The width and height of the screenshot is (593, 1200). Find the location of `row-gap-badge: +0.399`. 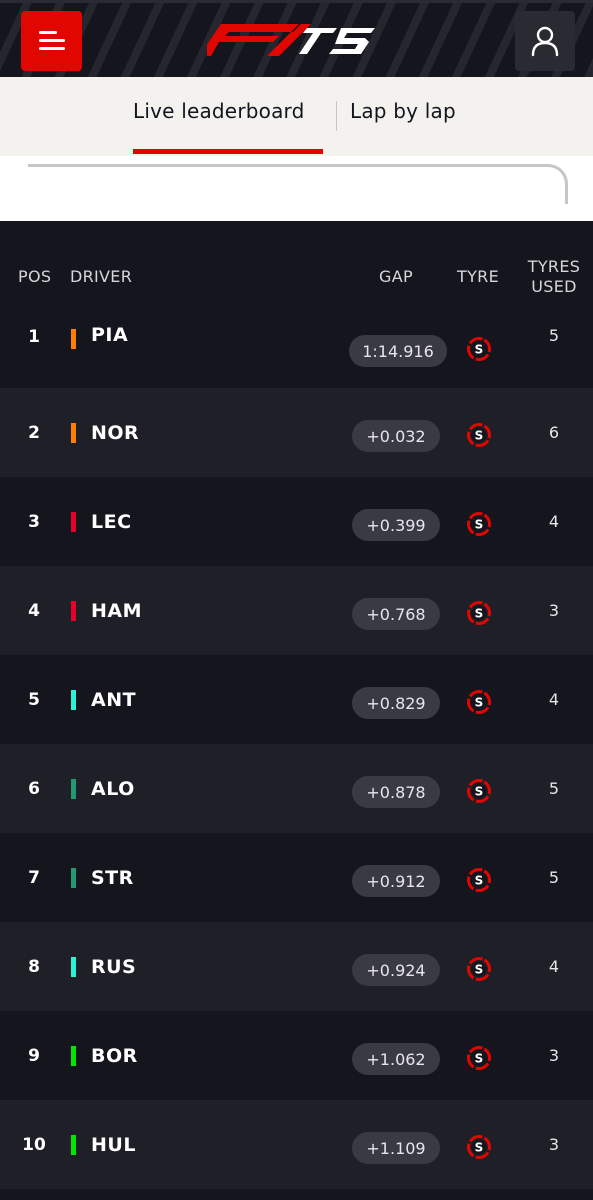

row-gap-badge: +0.399 is located at coordinates (396, 525).